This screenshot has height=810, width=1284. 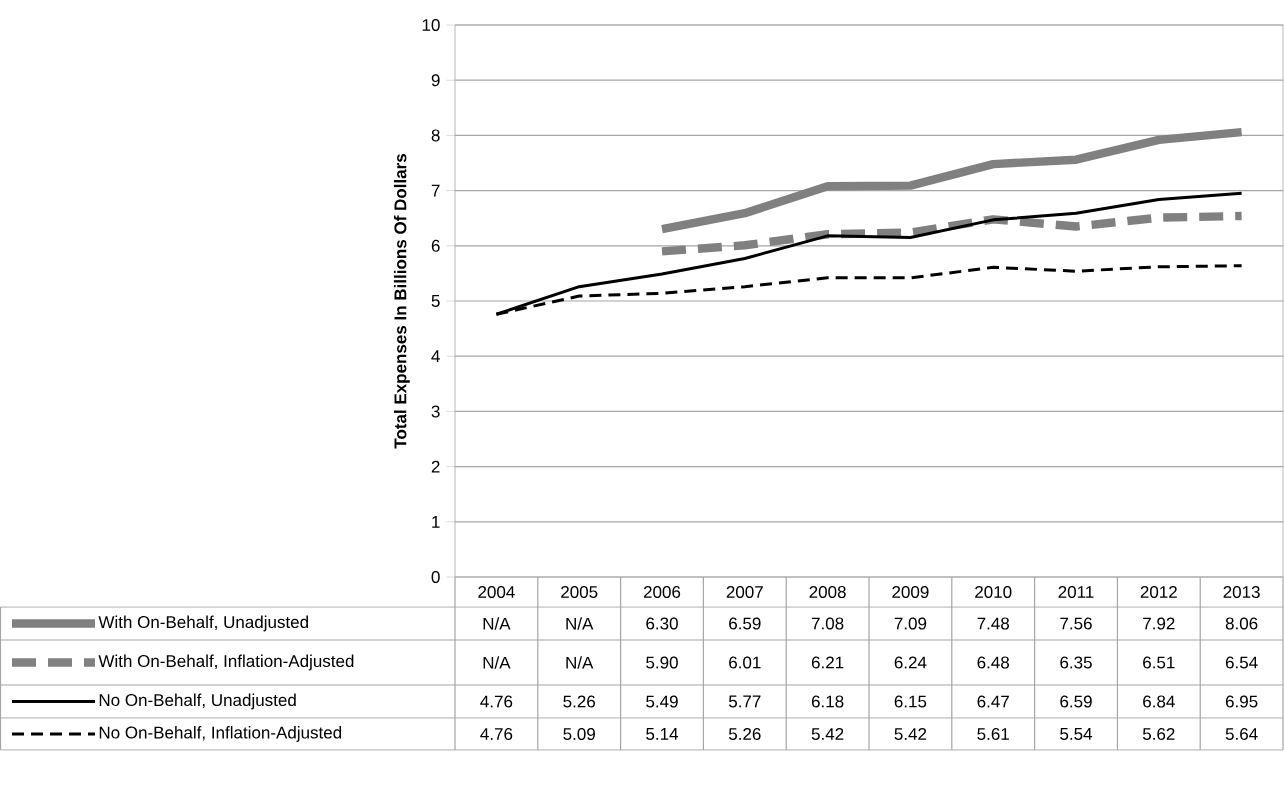 I want to click on y-tick-label: 3, so click(x=435, y=411).